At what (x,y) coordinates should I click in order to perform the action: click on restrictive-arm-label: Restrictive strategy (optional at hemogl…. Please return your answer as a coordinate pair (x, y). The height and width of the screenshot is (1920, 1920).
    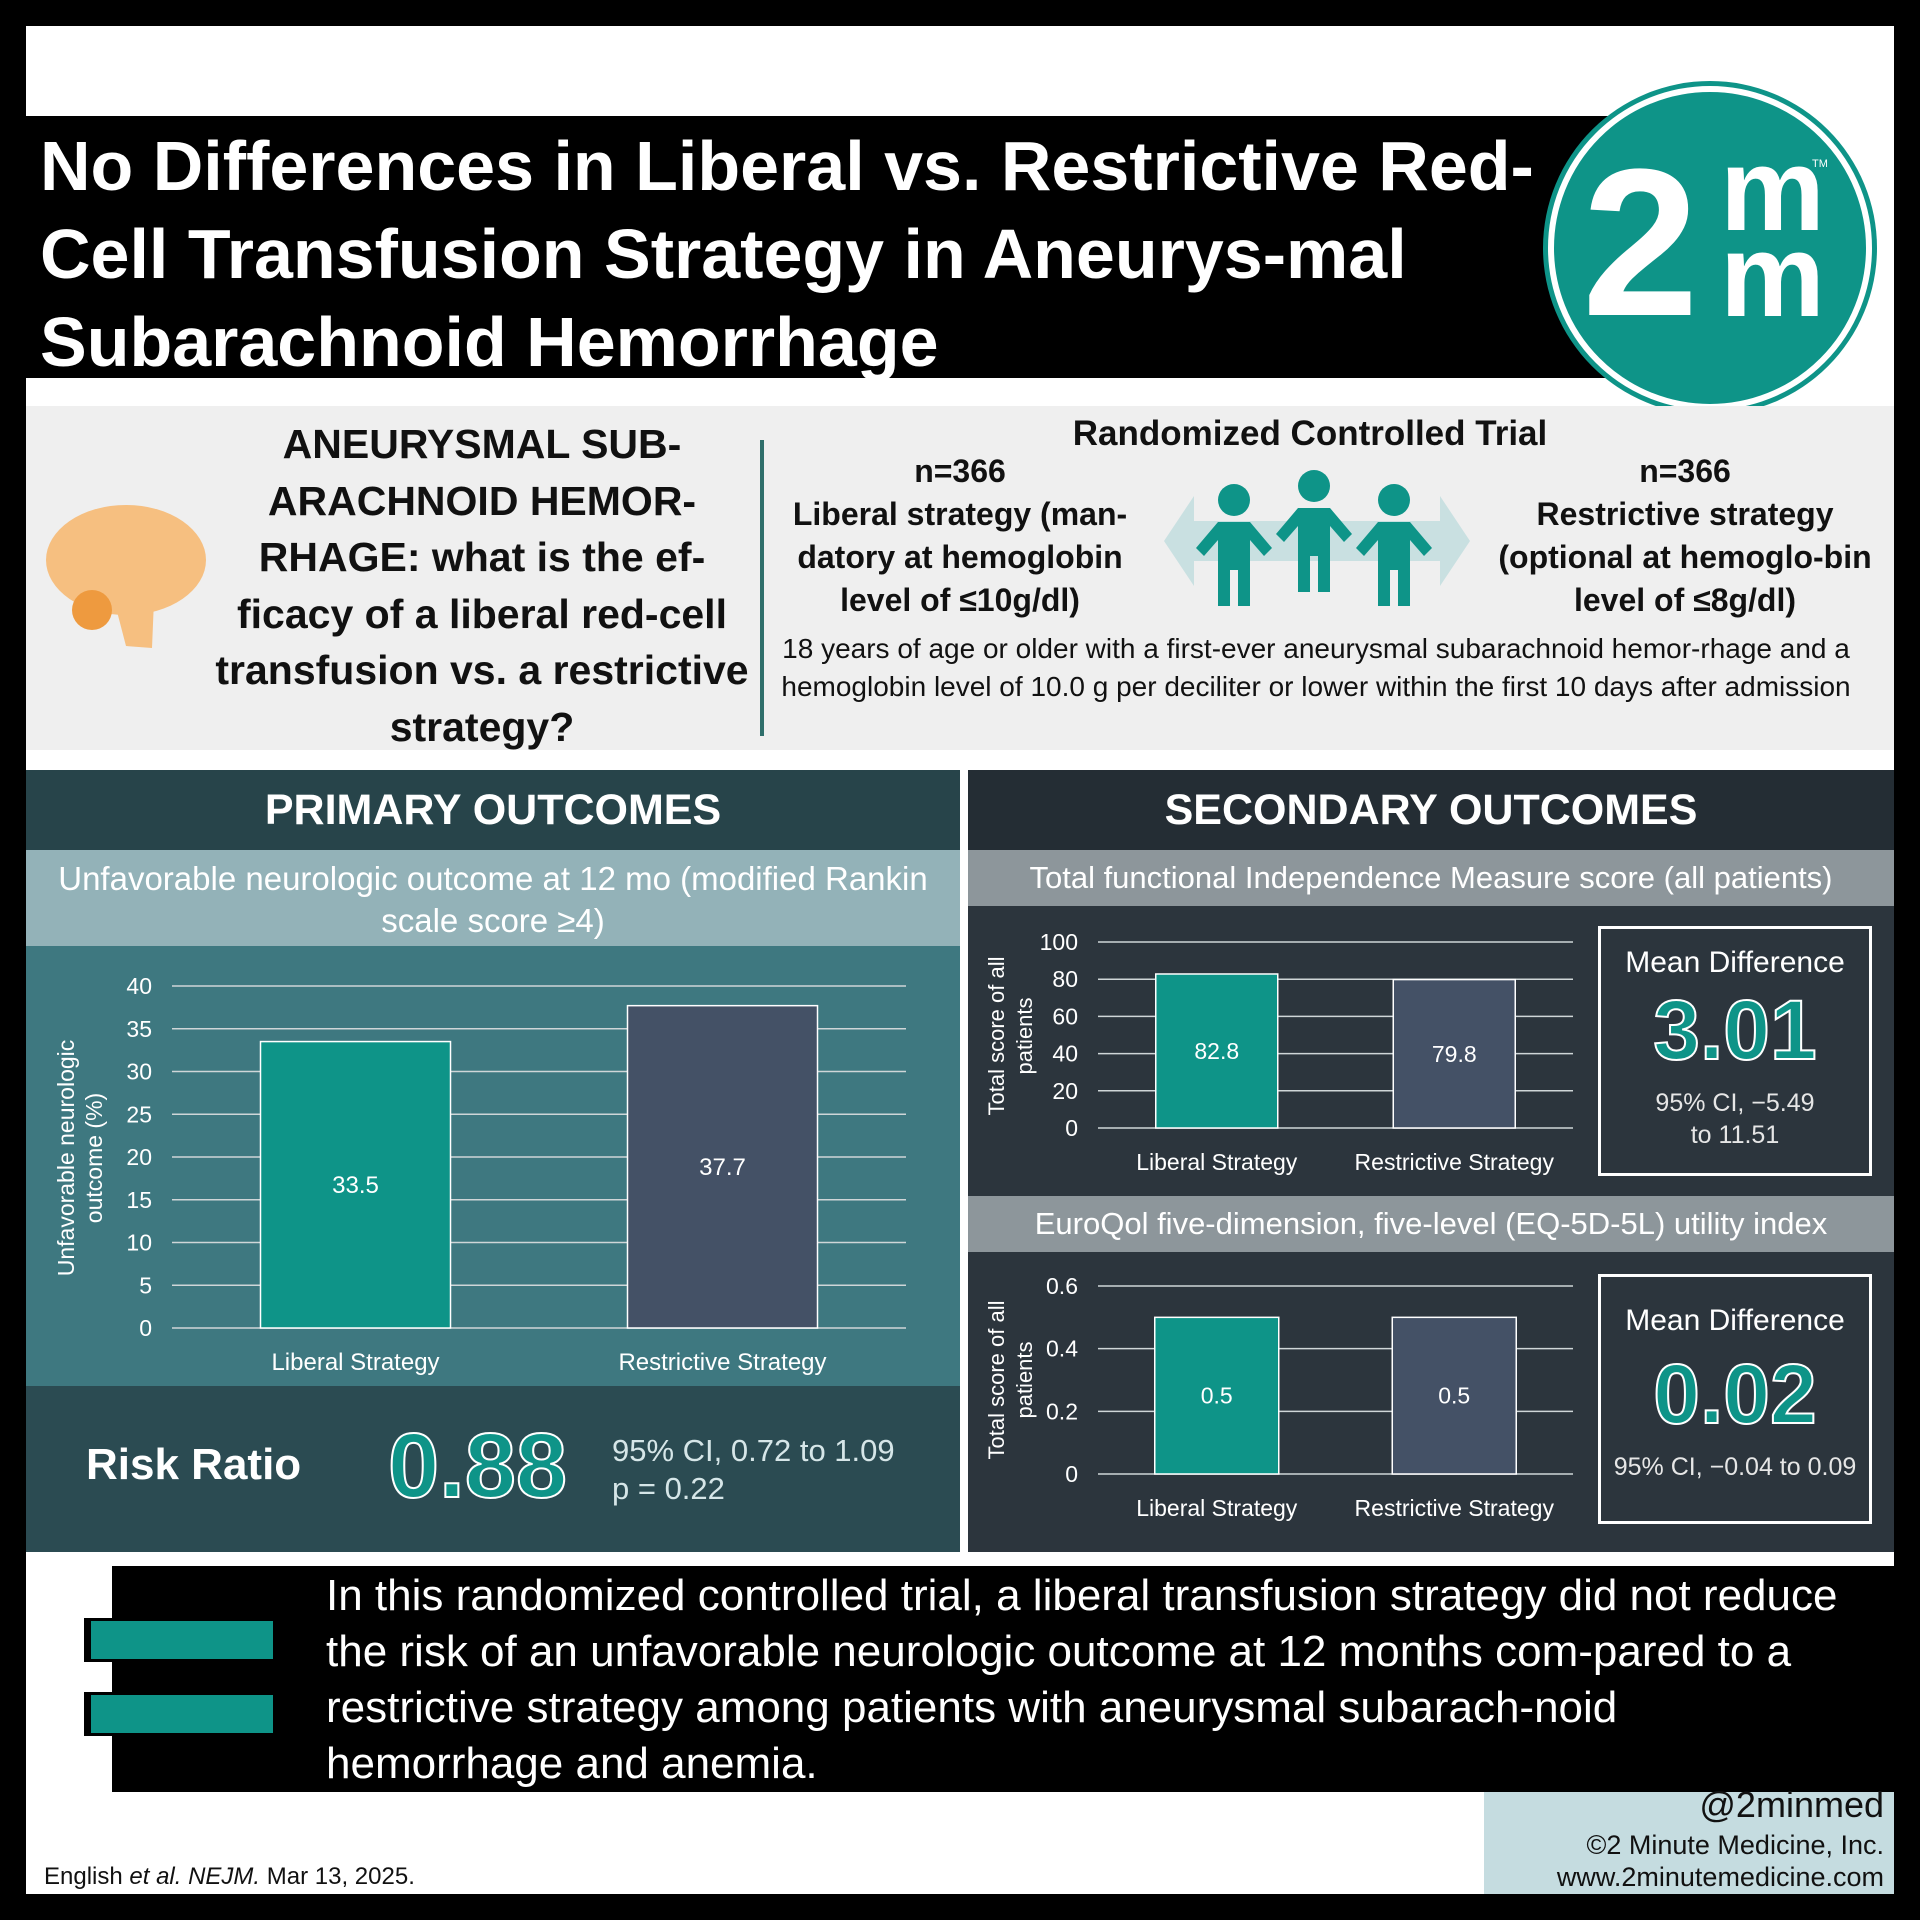
    Looking at the image, I should click on (1685, 557).